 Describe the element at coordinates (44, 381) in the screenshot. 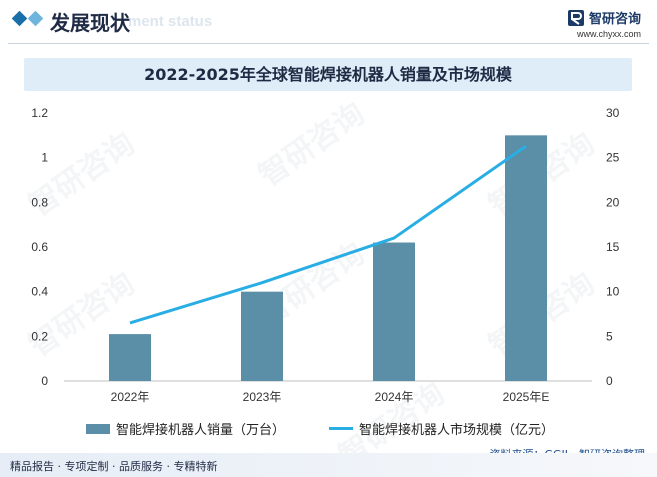

I see `y-left-tick-label: 0` at that location.